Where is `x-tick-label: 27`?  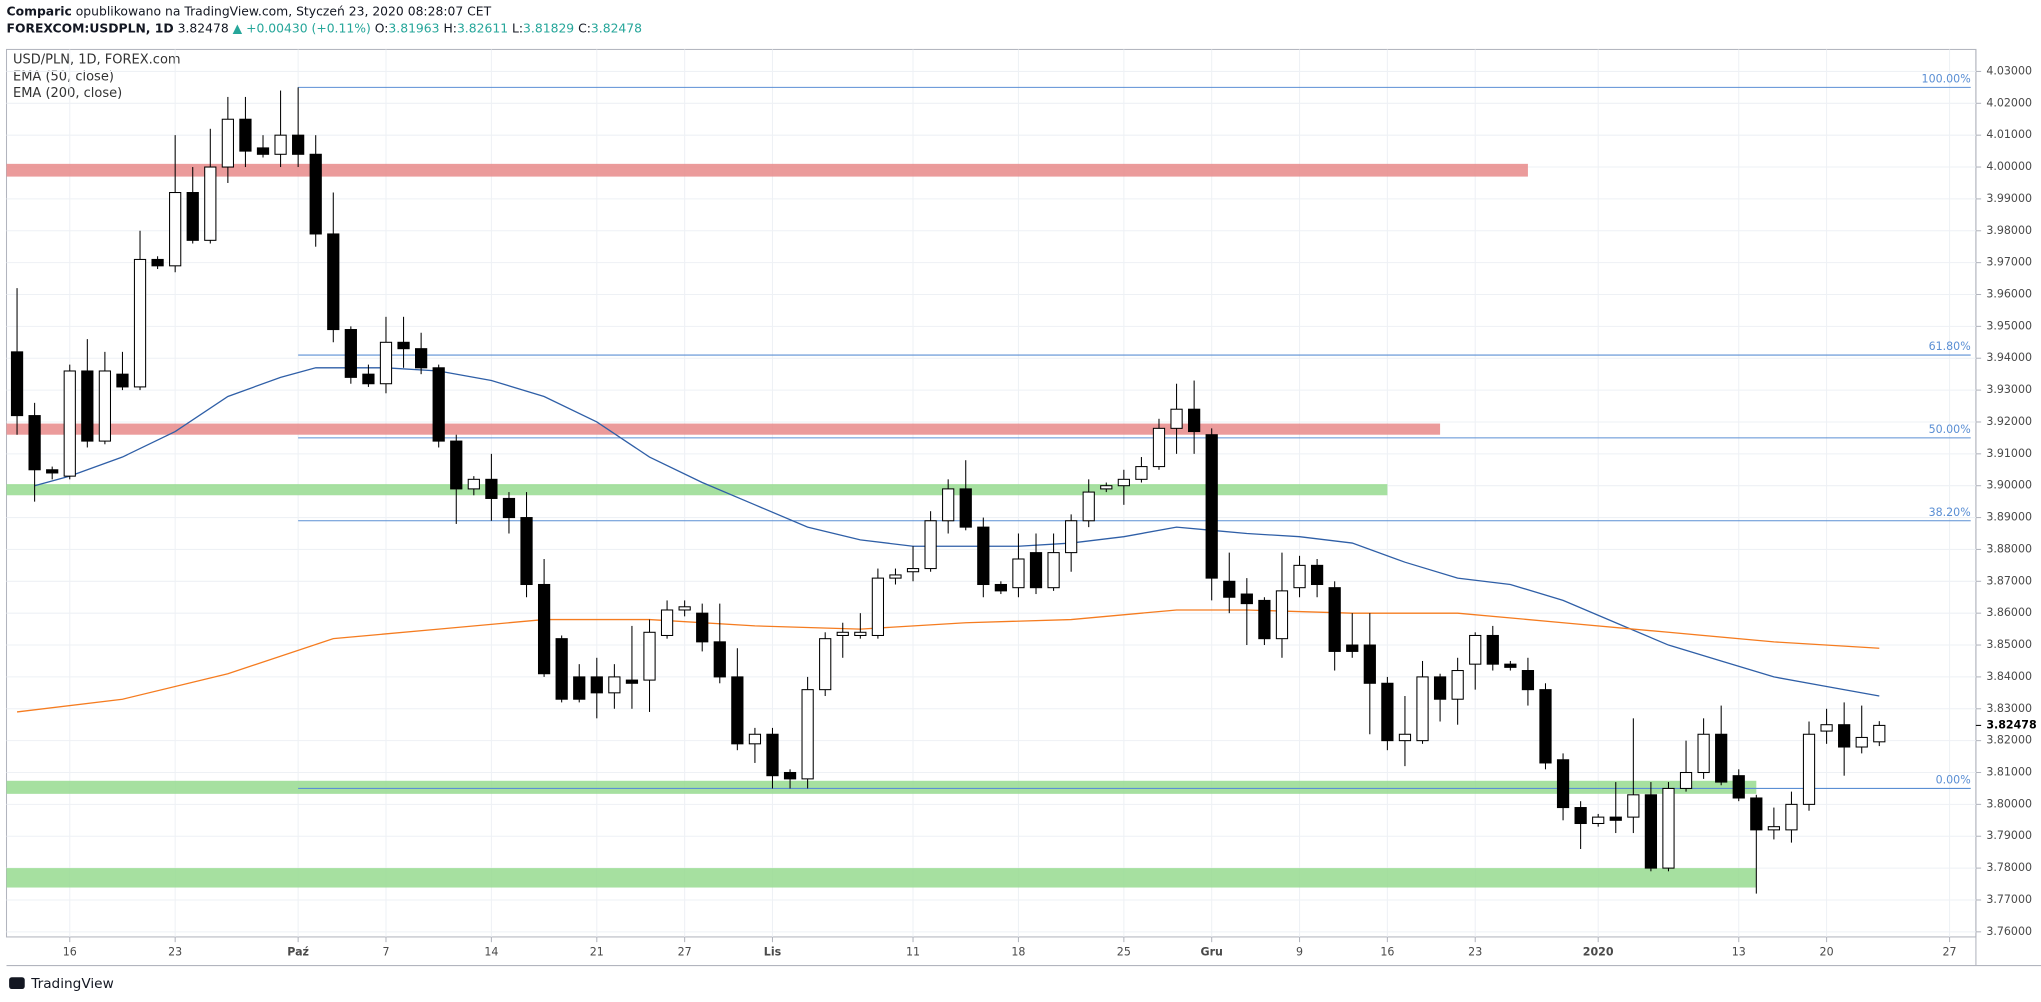 x-tick-label: 27 is located at coordinates (685, 952).